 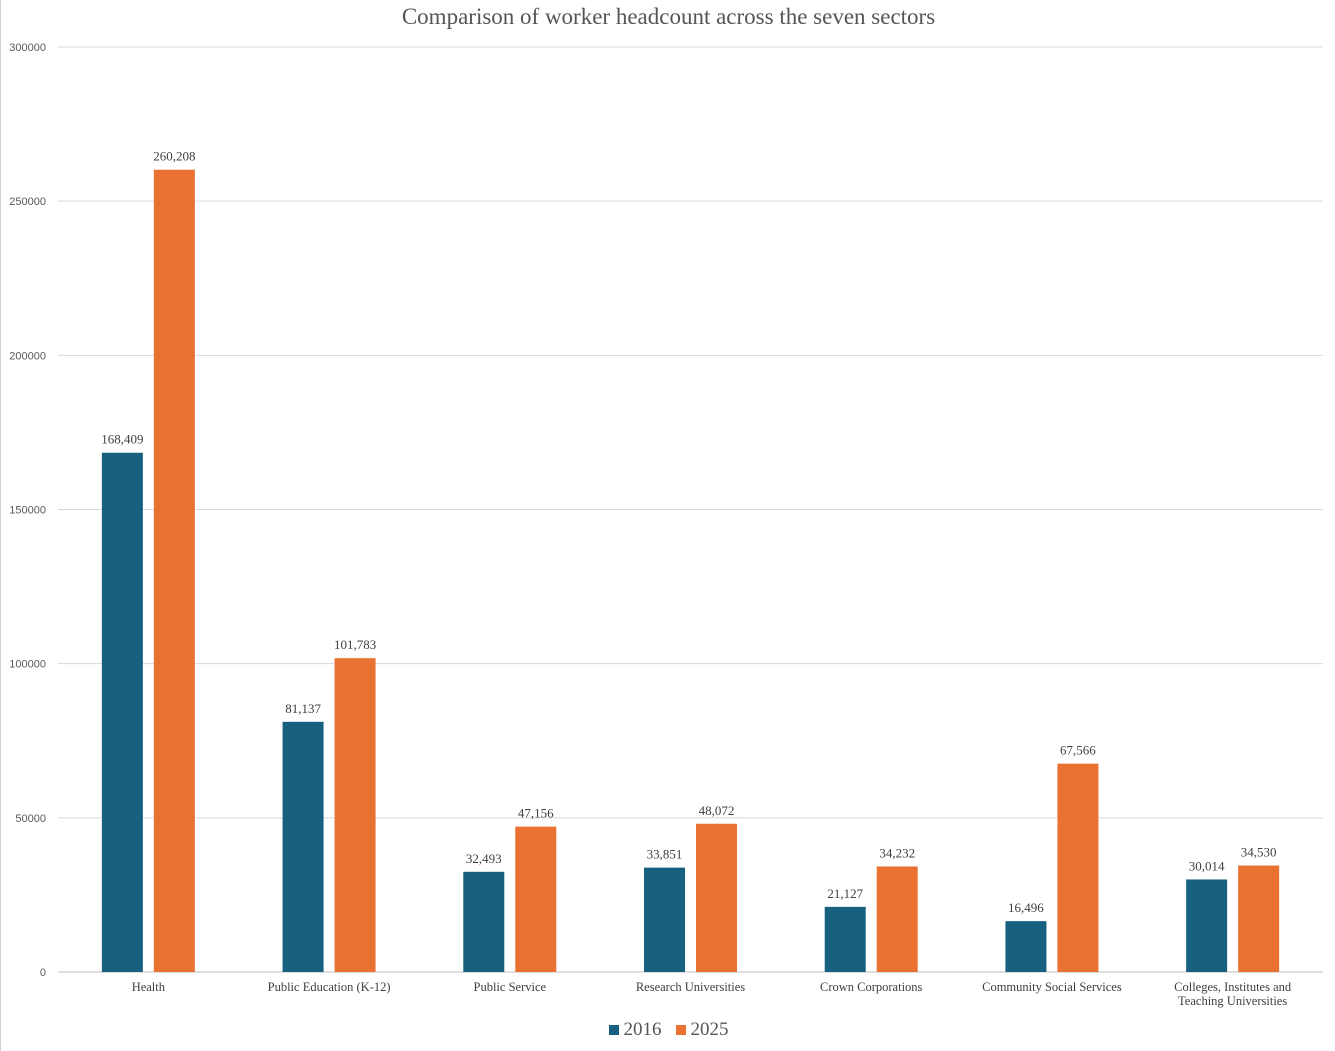 I want to click on category-label: Crown Corporations, so click(x=871, y=987).